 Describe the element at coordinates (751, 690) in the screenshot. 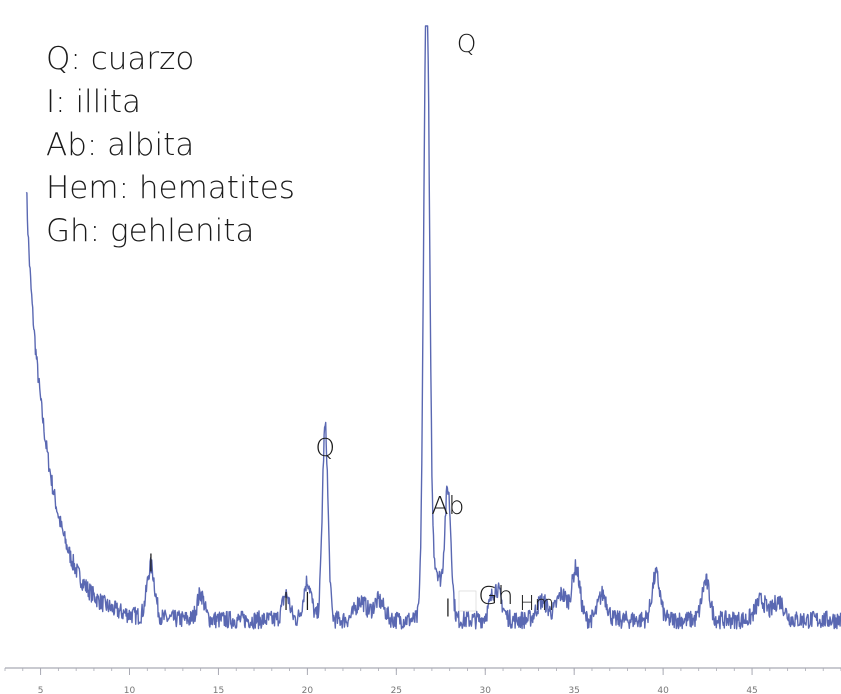

I see `x-tick-label: 45` at that location.